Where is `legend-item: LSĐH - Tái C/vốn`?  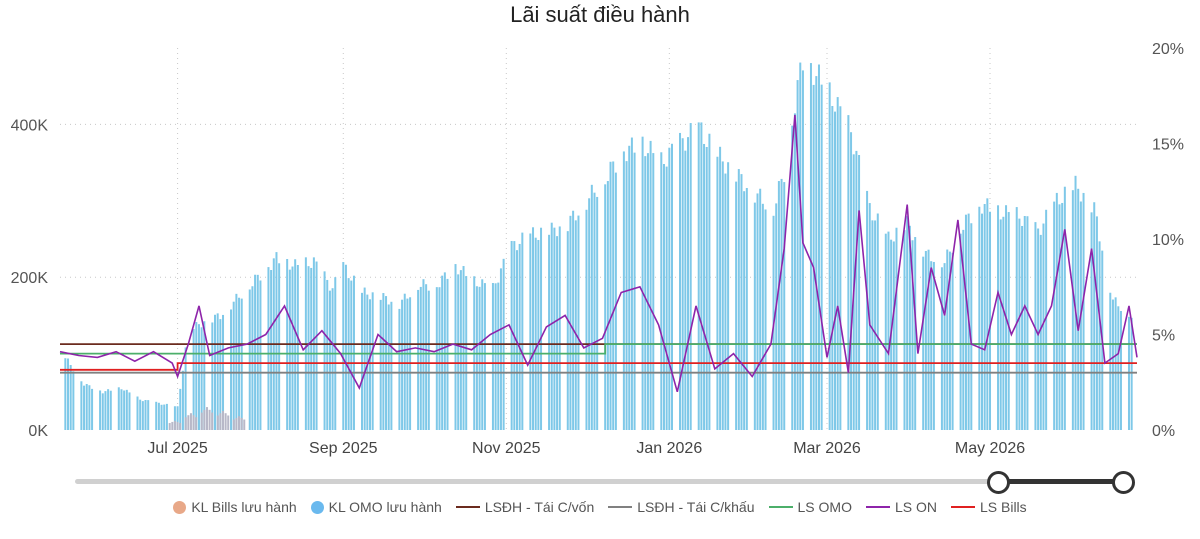 legend-item: LSĐH - Tái C/vốn is located at coordinates (524, 507).